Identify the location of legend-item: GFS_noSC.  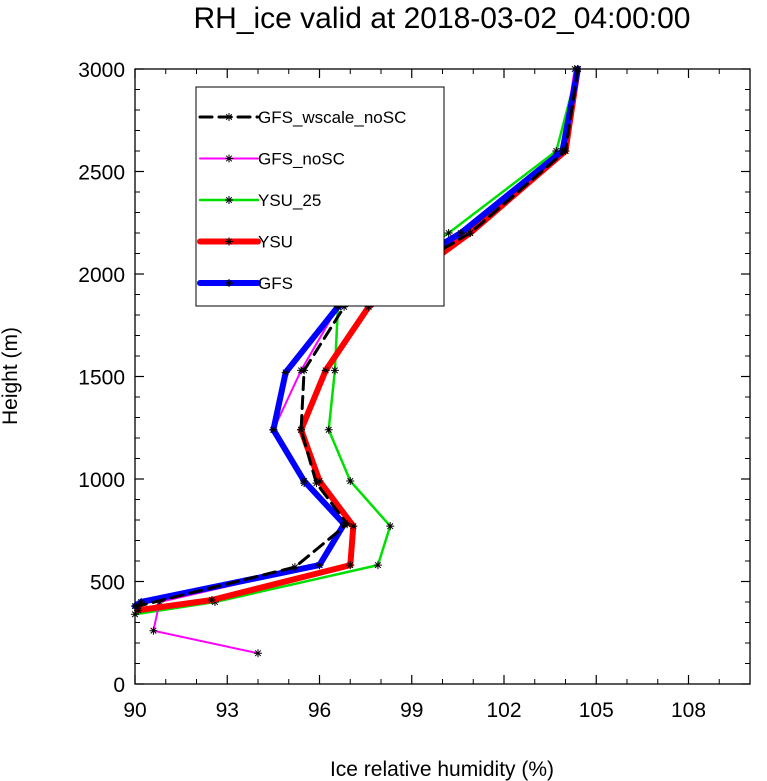
(272, 159).